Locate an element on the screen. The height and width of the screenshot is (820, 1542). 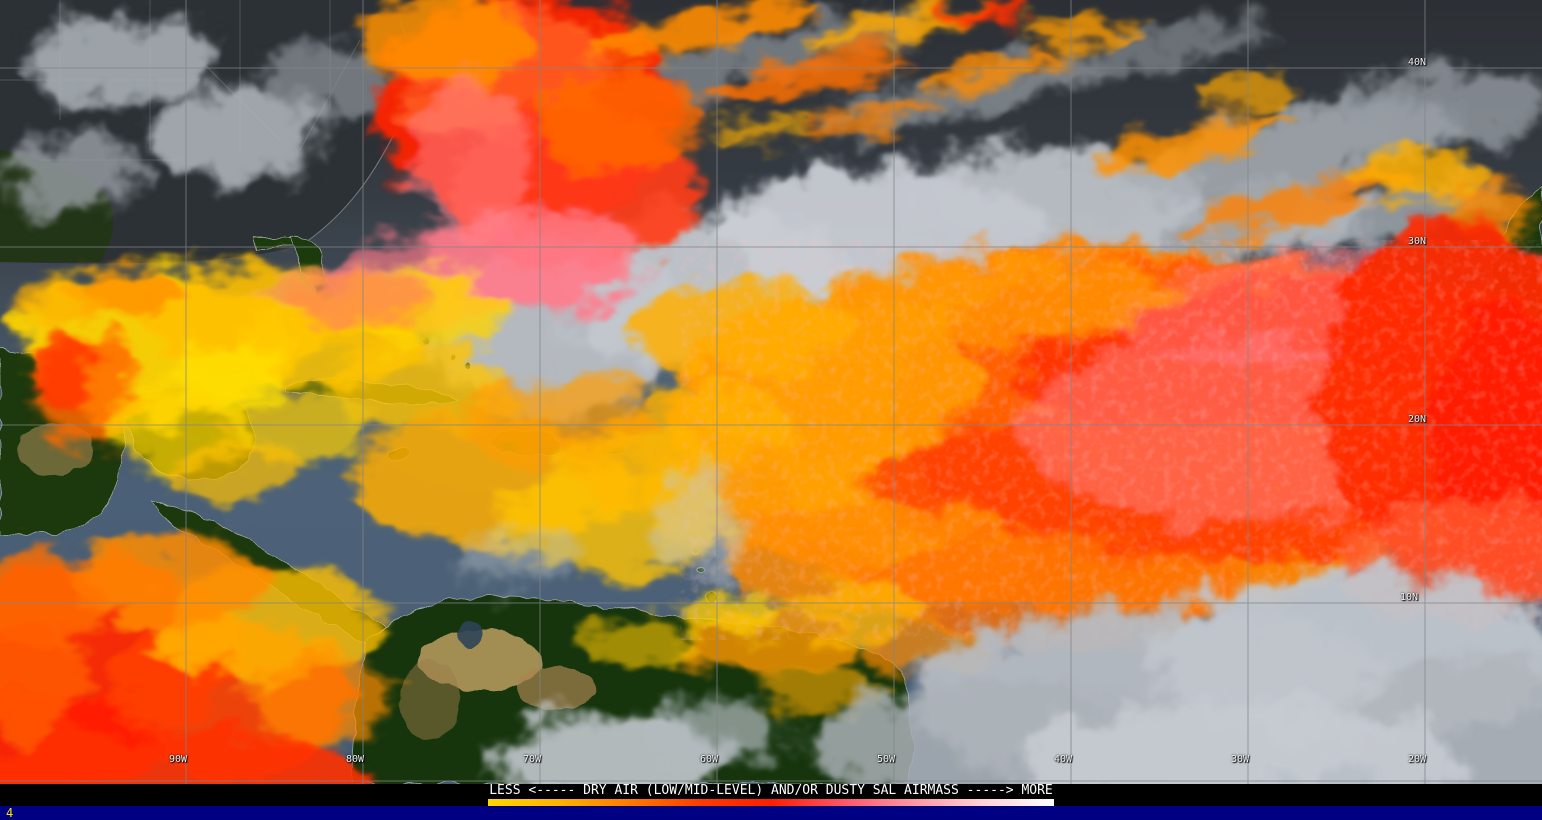
frame-number: 4 is located at coordinates (10, 813).